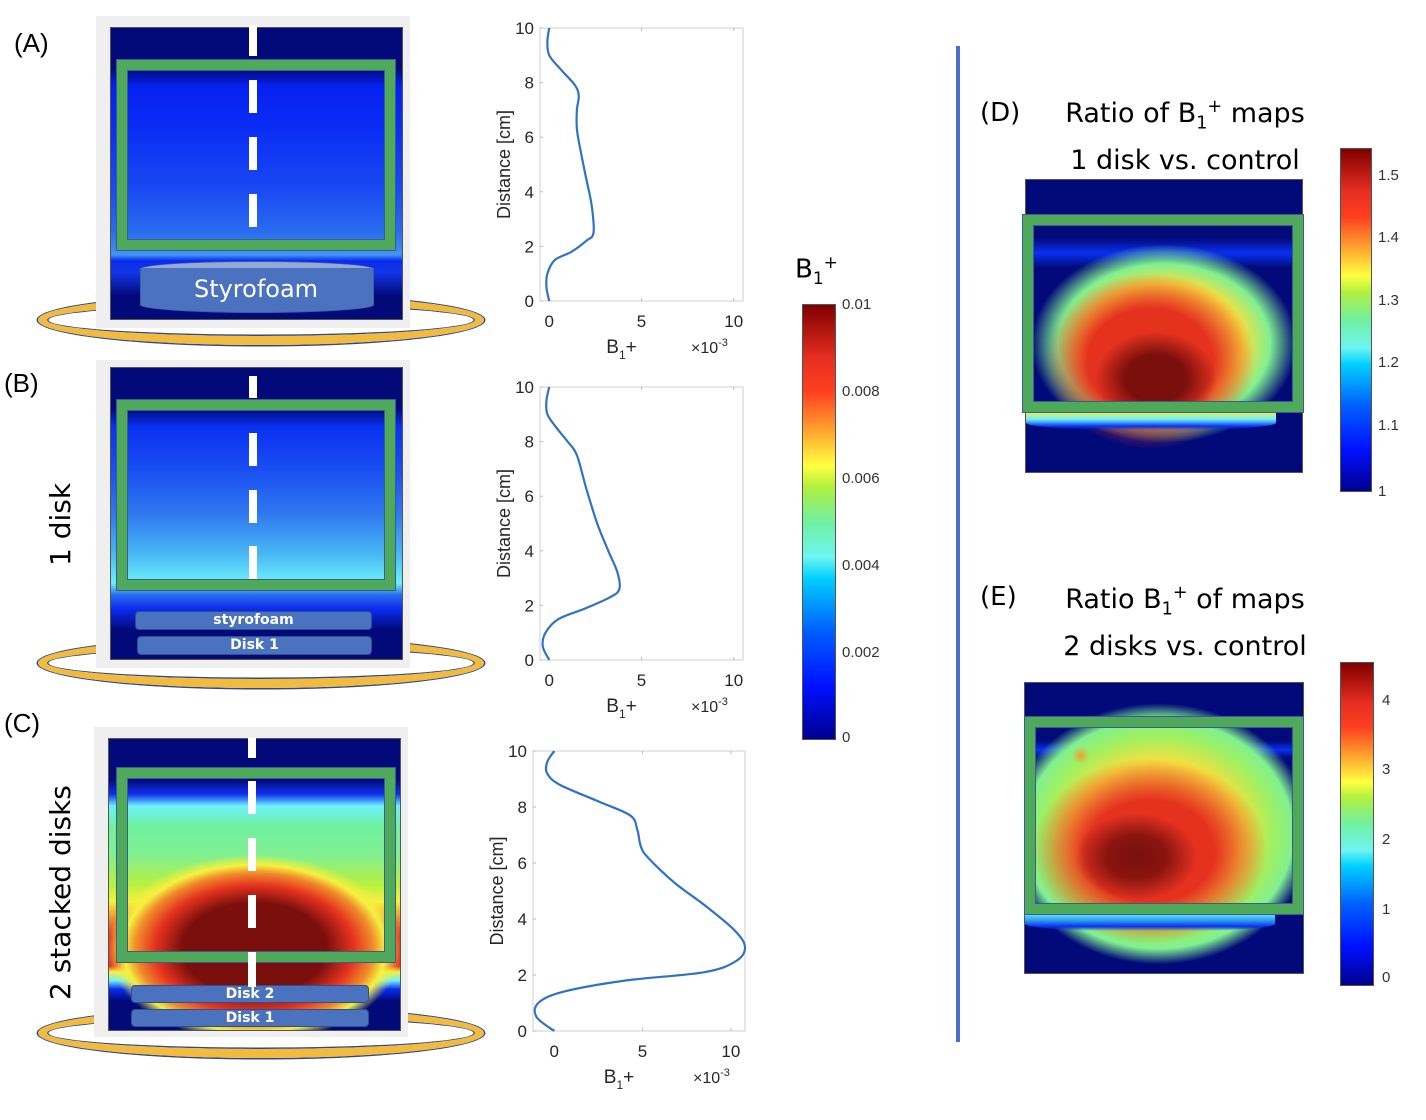 The image size is (1426, 1120). I want to click on roi-box-b, so click(256, 495).